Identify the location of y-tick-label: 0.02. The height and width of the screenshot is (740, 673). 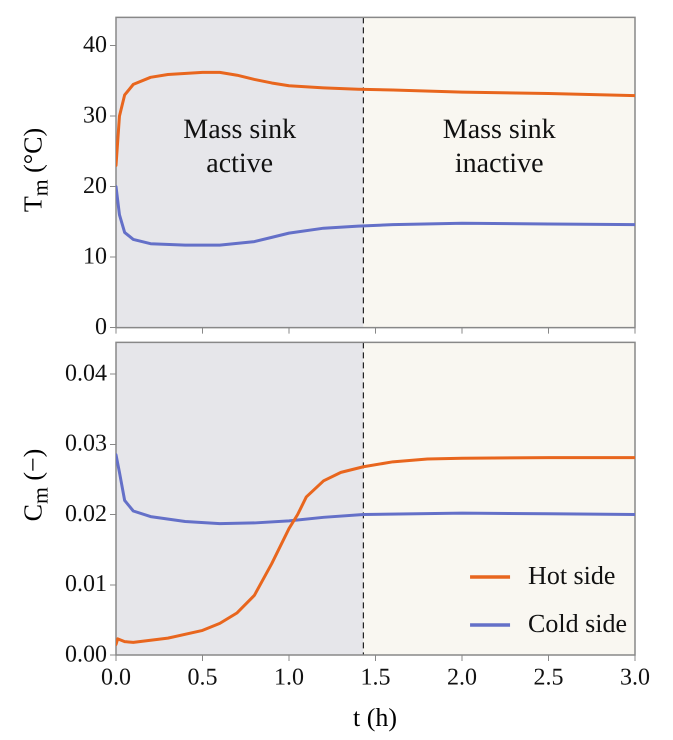
(86, 513).